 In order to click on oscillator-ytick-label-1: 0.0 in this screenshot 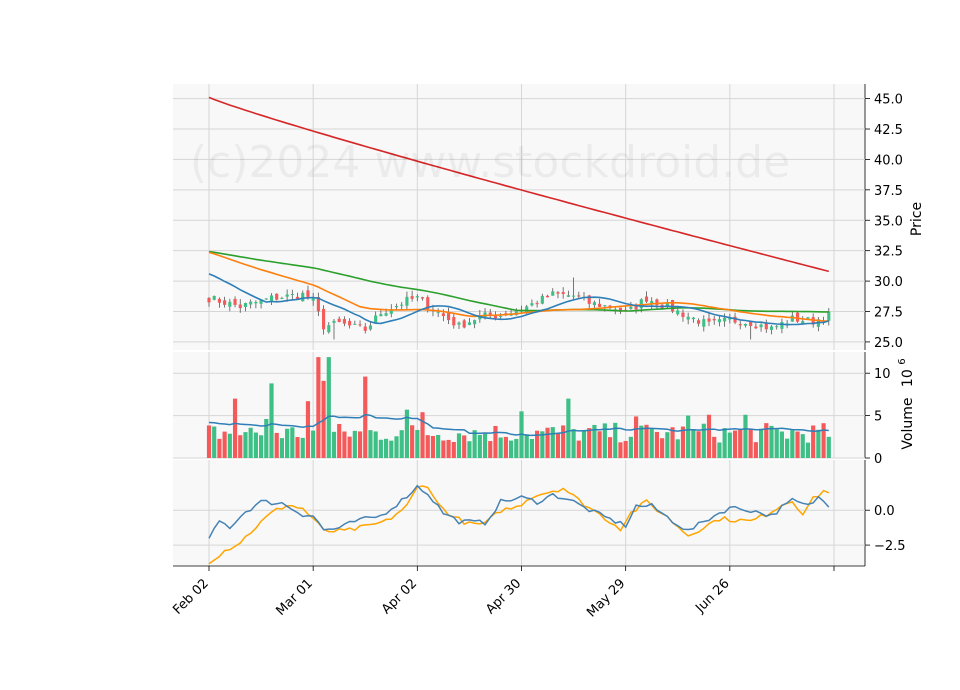, I will do `click(884, 511)`.